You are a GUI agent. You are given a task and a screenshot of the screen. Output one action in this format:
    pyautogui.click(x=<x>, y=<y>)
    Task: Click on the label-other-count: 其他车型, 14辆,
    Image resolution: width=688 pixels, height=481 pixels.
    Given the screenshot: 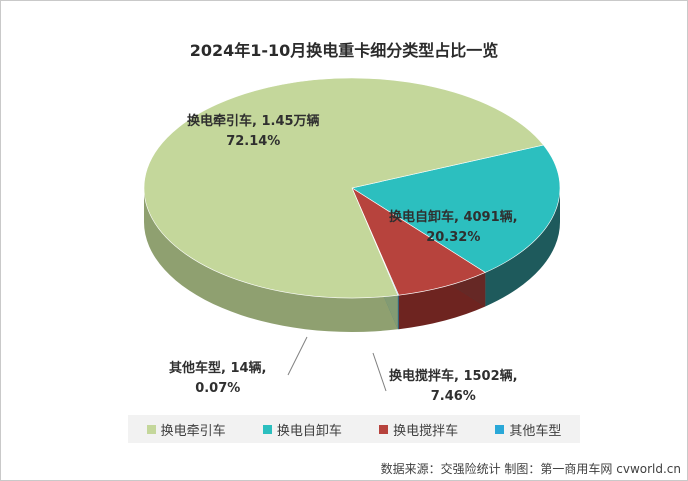 What is the action you would take?
    pyautogui.click(x=218, y=368)
    